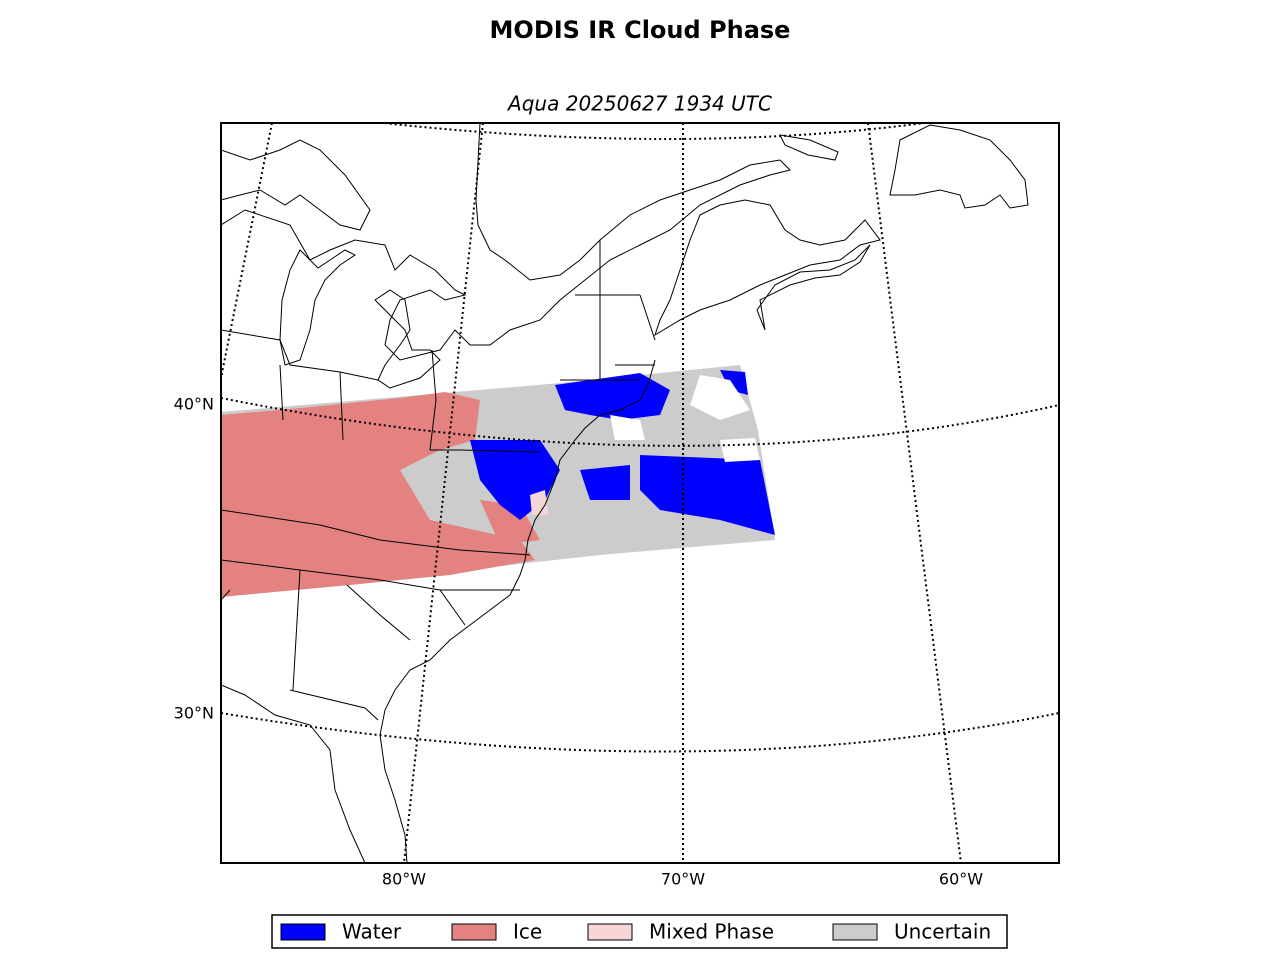 This screenshot has height=960, width=1280. What do you see at coordinates (711, 932) in the screenshot?
I see `legend-label: Mixed Phase` at bounding box center [711, 932].